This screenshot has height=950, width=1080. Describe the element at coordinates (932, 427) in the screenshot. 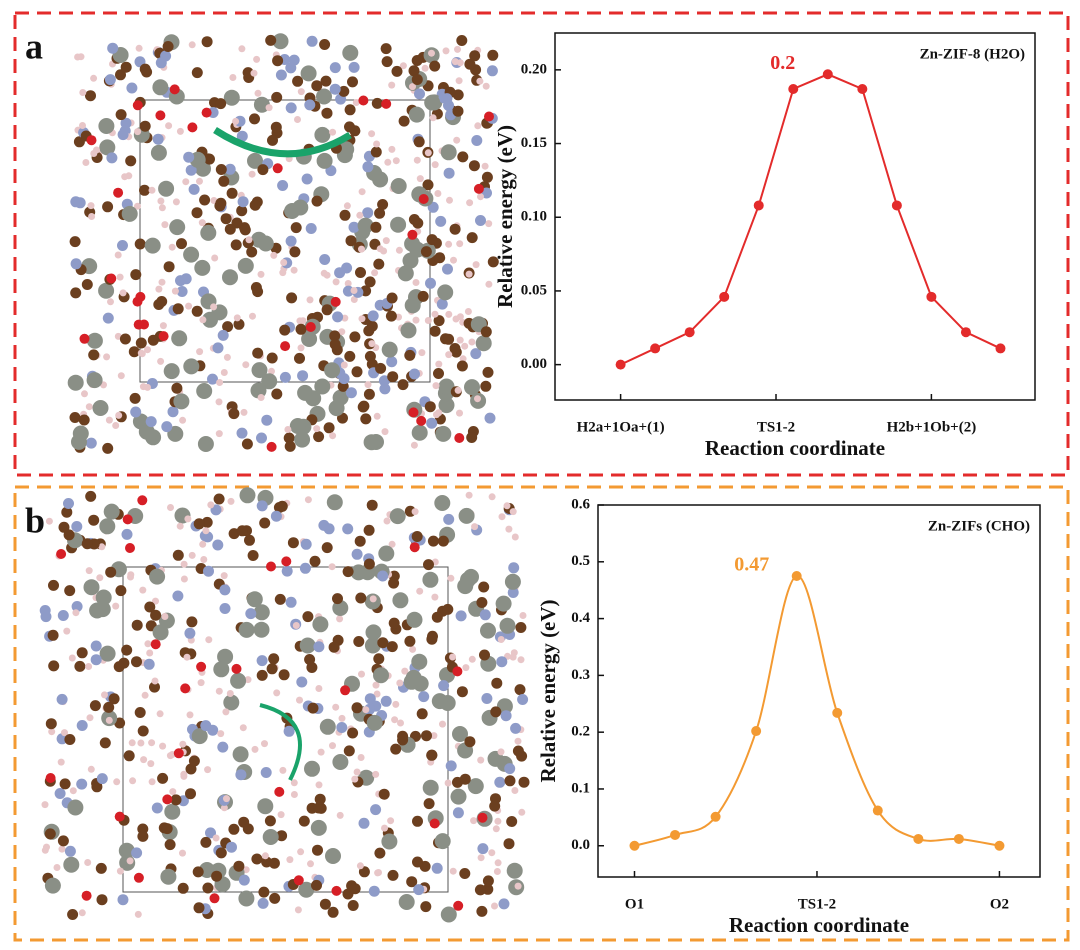

I see `x-tick-label: H2b+1Ob+(2)` at that location.